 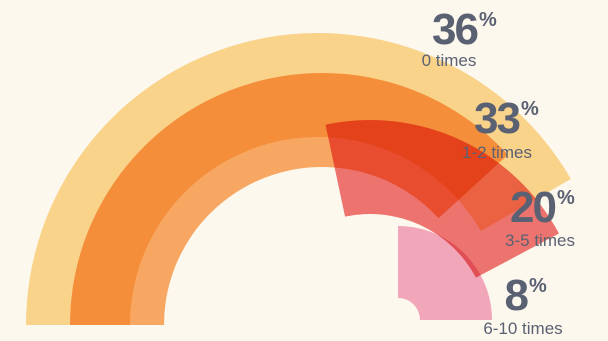 What do you see at coordinates (497, 152) in the screenshot?
I see `category-label: 1-2 times` at bounding box center [497, 152].